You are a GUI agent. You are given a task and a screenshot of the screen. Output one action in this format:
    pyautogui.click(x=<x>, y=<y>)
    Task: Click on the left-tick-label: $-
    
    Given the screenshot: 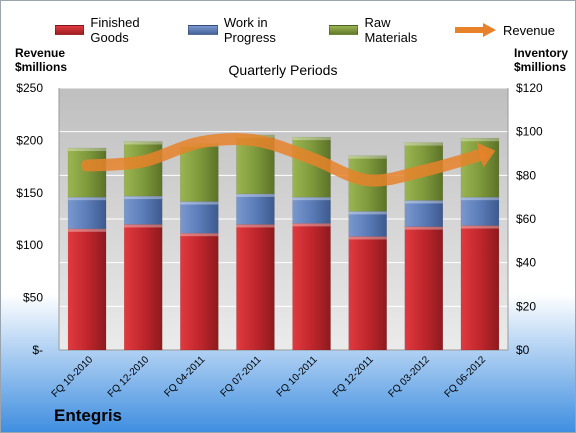 What is the action you would take?
    pyautogui.click(x=37, y=350)
    